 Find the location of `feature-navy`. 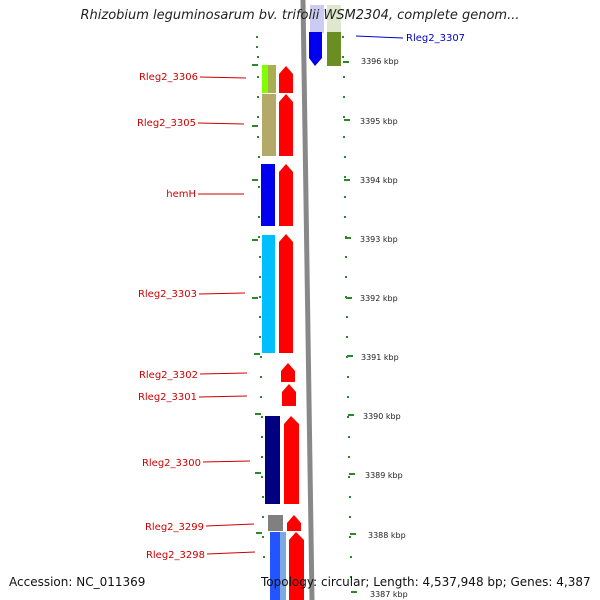

feature-navy is located at coordinates (272, 460).